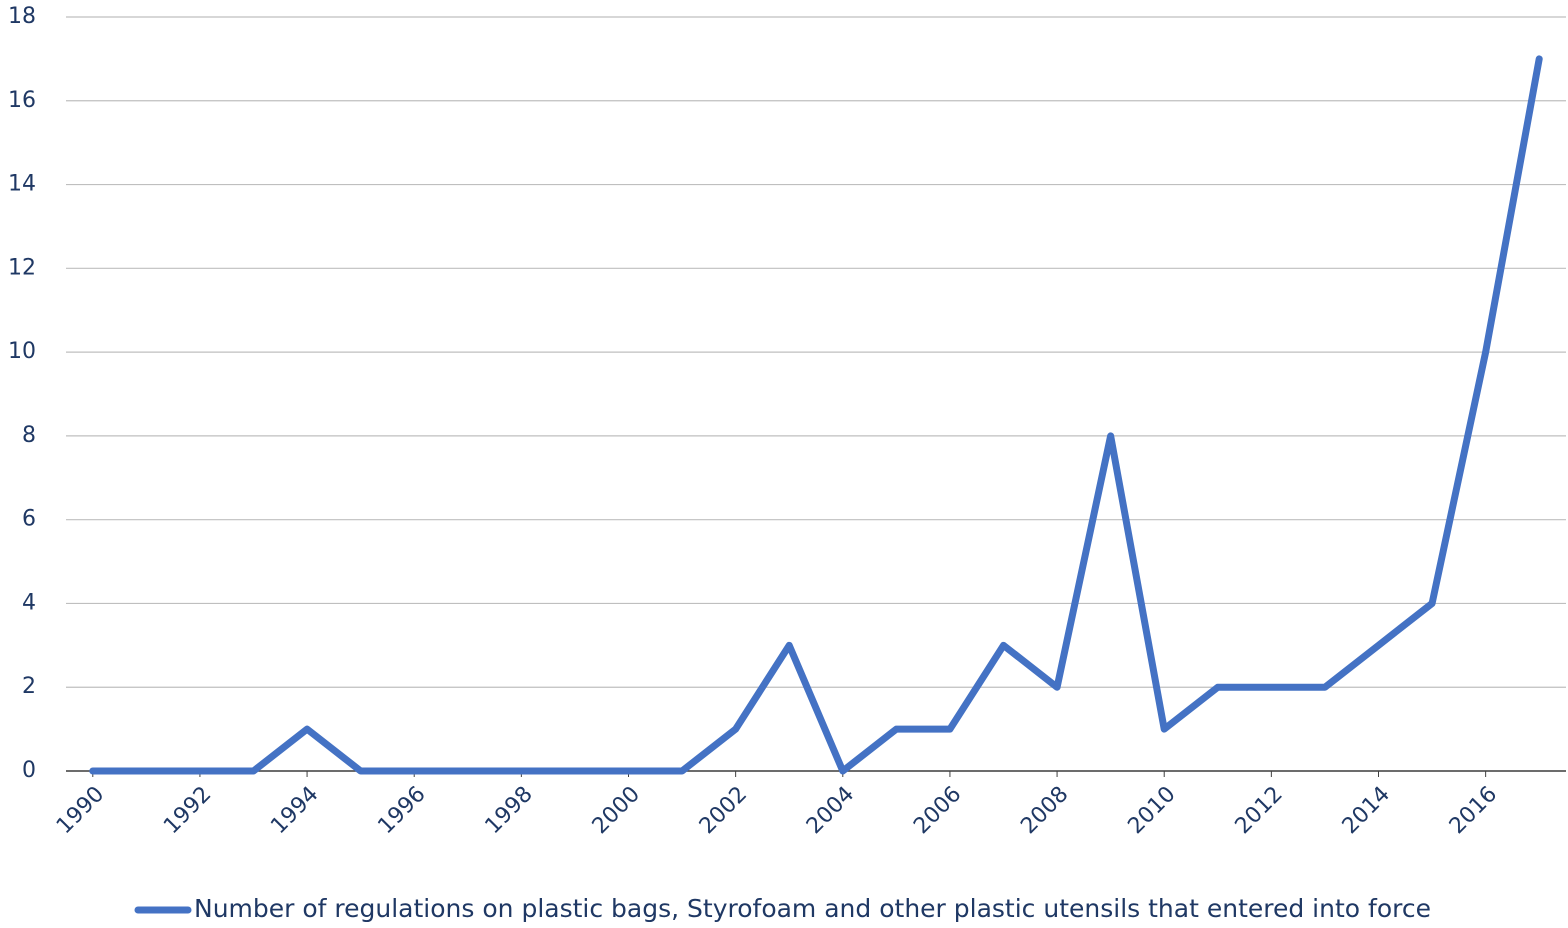 This screenshot has width=1568, height=928. What do you see at coordinates (401, 810) in the screenshot?
I see `x-tick-label: 1996` at bounding box center [401, 810].